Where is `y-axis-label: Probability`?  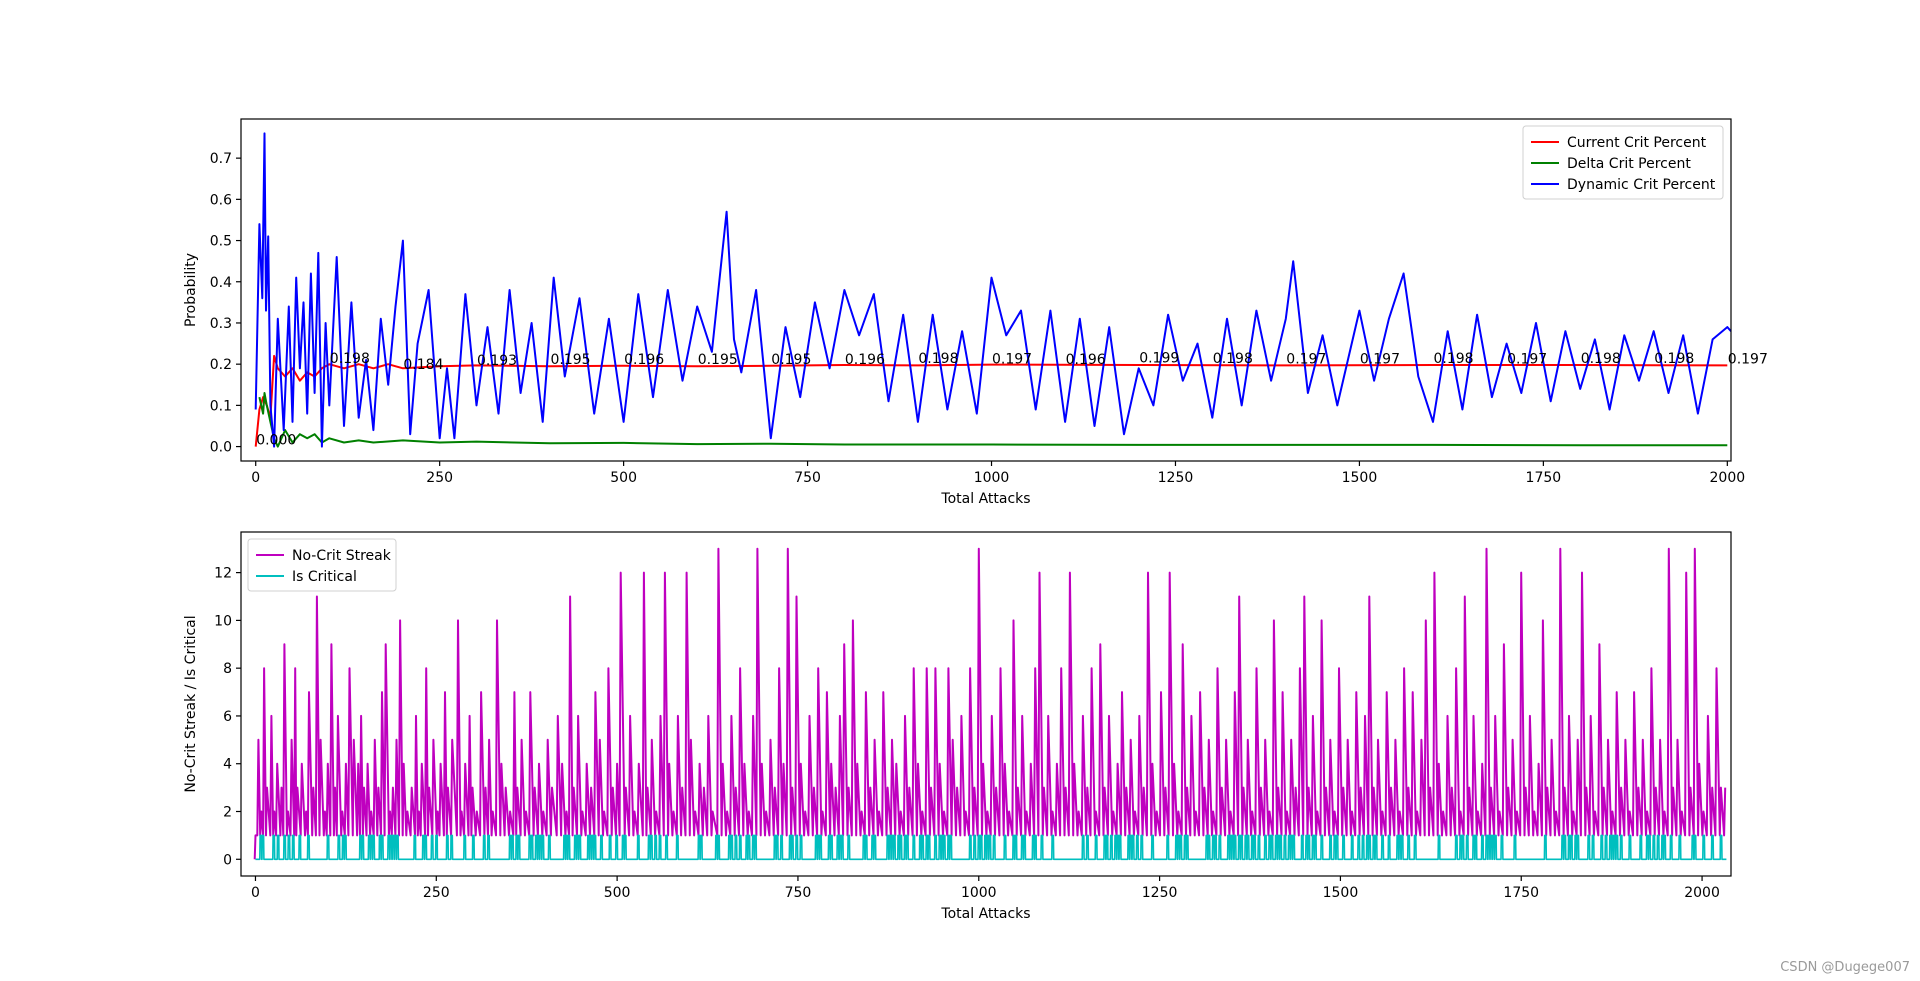
y-axis-label: Probability is located at coordinates (191, 290).